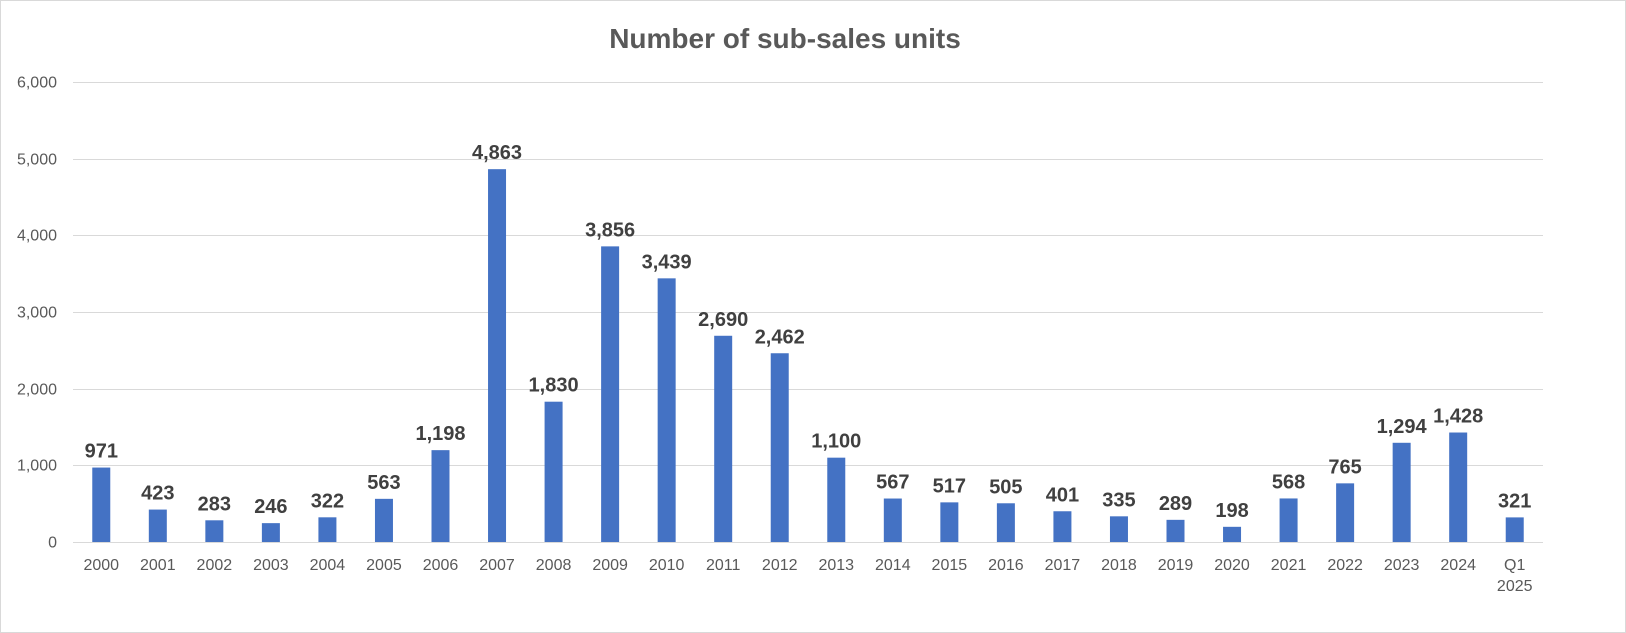 This screenshot has height=633, width=1626. I want to click on y-tick-label: 6,000, so click(37, 83).